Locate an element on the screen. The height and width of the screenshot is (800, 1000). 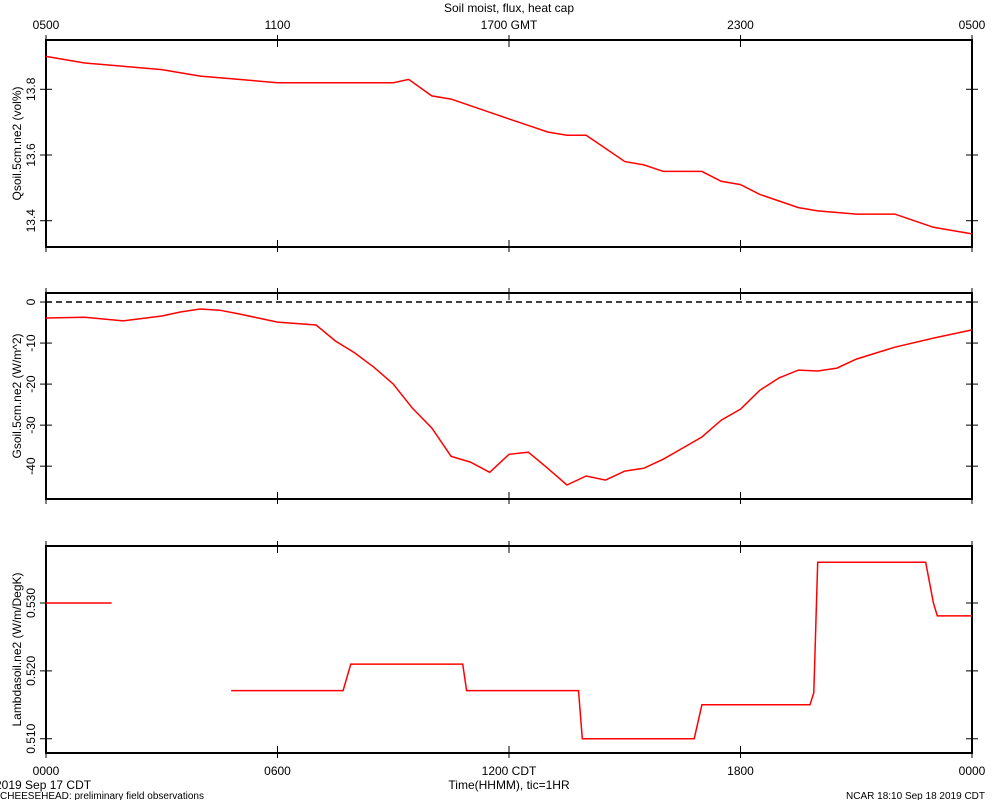
x2-tick-label: 1700 GMT is located at coordinates (509, 25).